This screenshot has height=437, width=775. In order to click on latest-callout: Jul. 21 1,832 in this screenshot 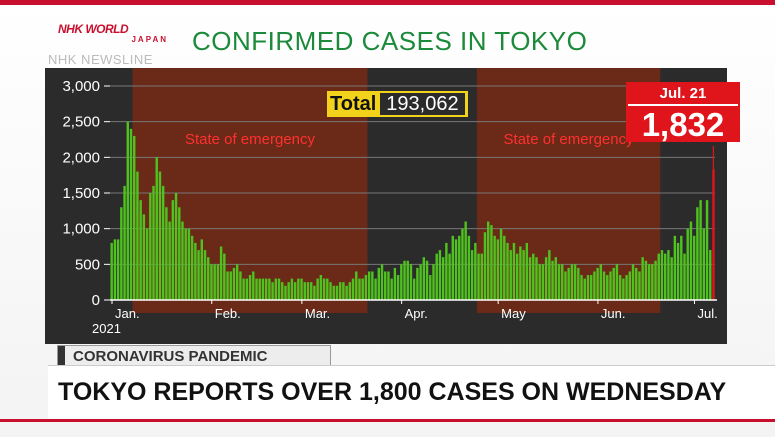, I will do `click(683, 112)`.